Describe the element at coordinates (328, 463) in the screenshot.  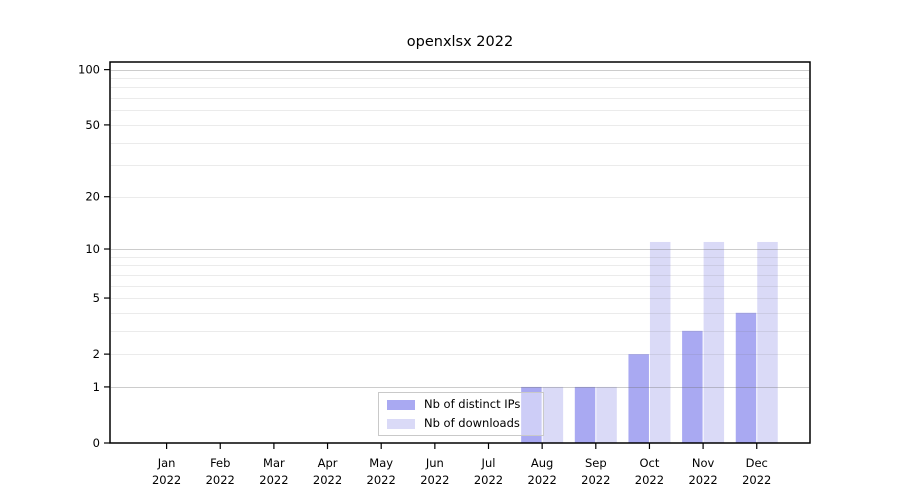
I see `x-tick-label-month: Apr` at that location.